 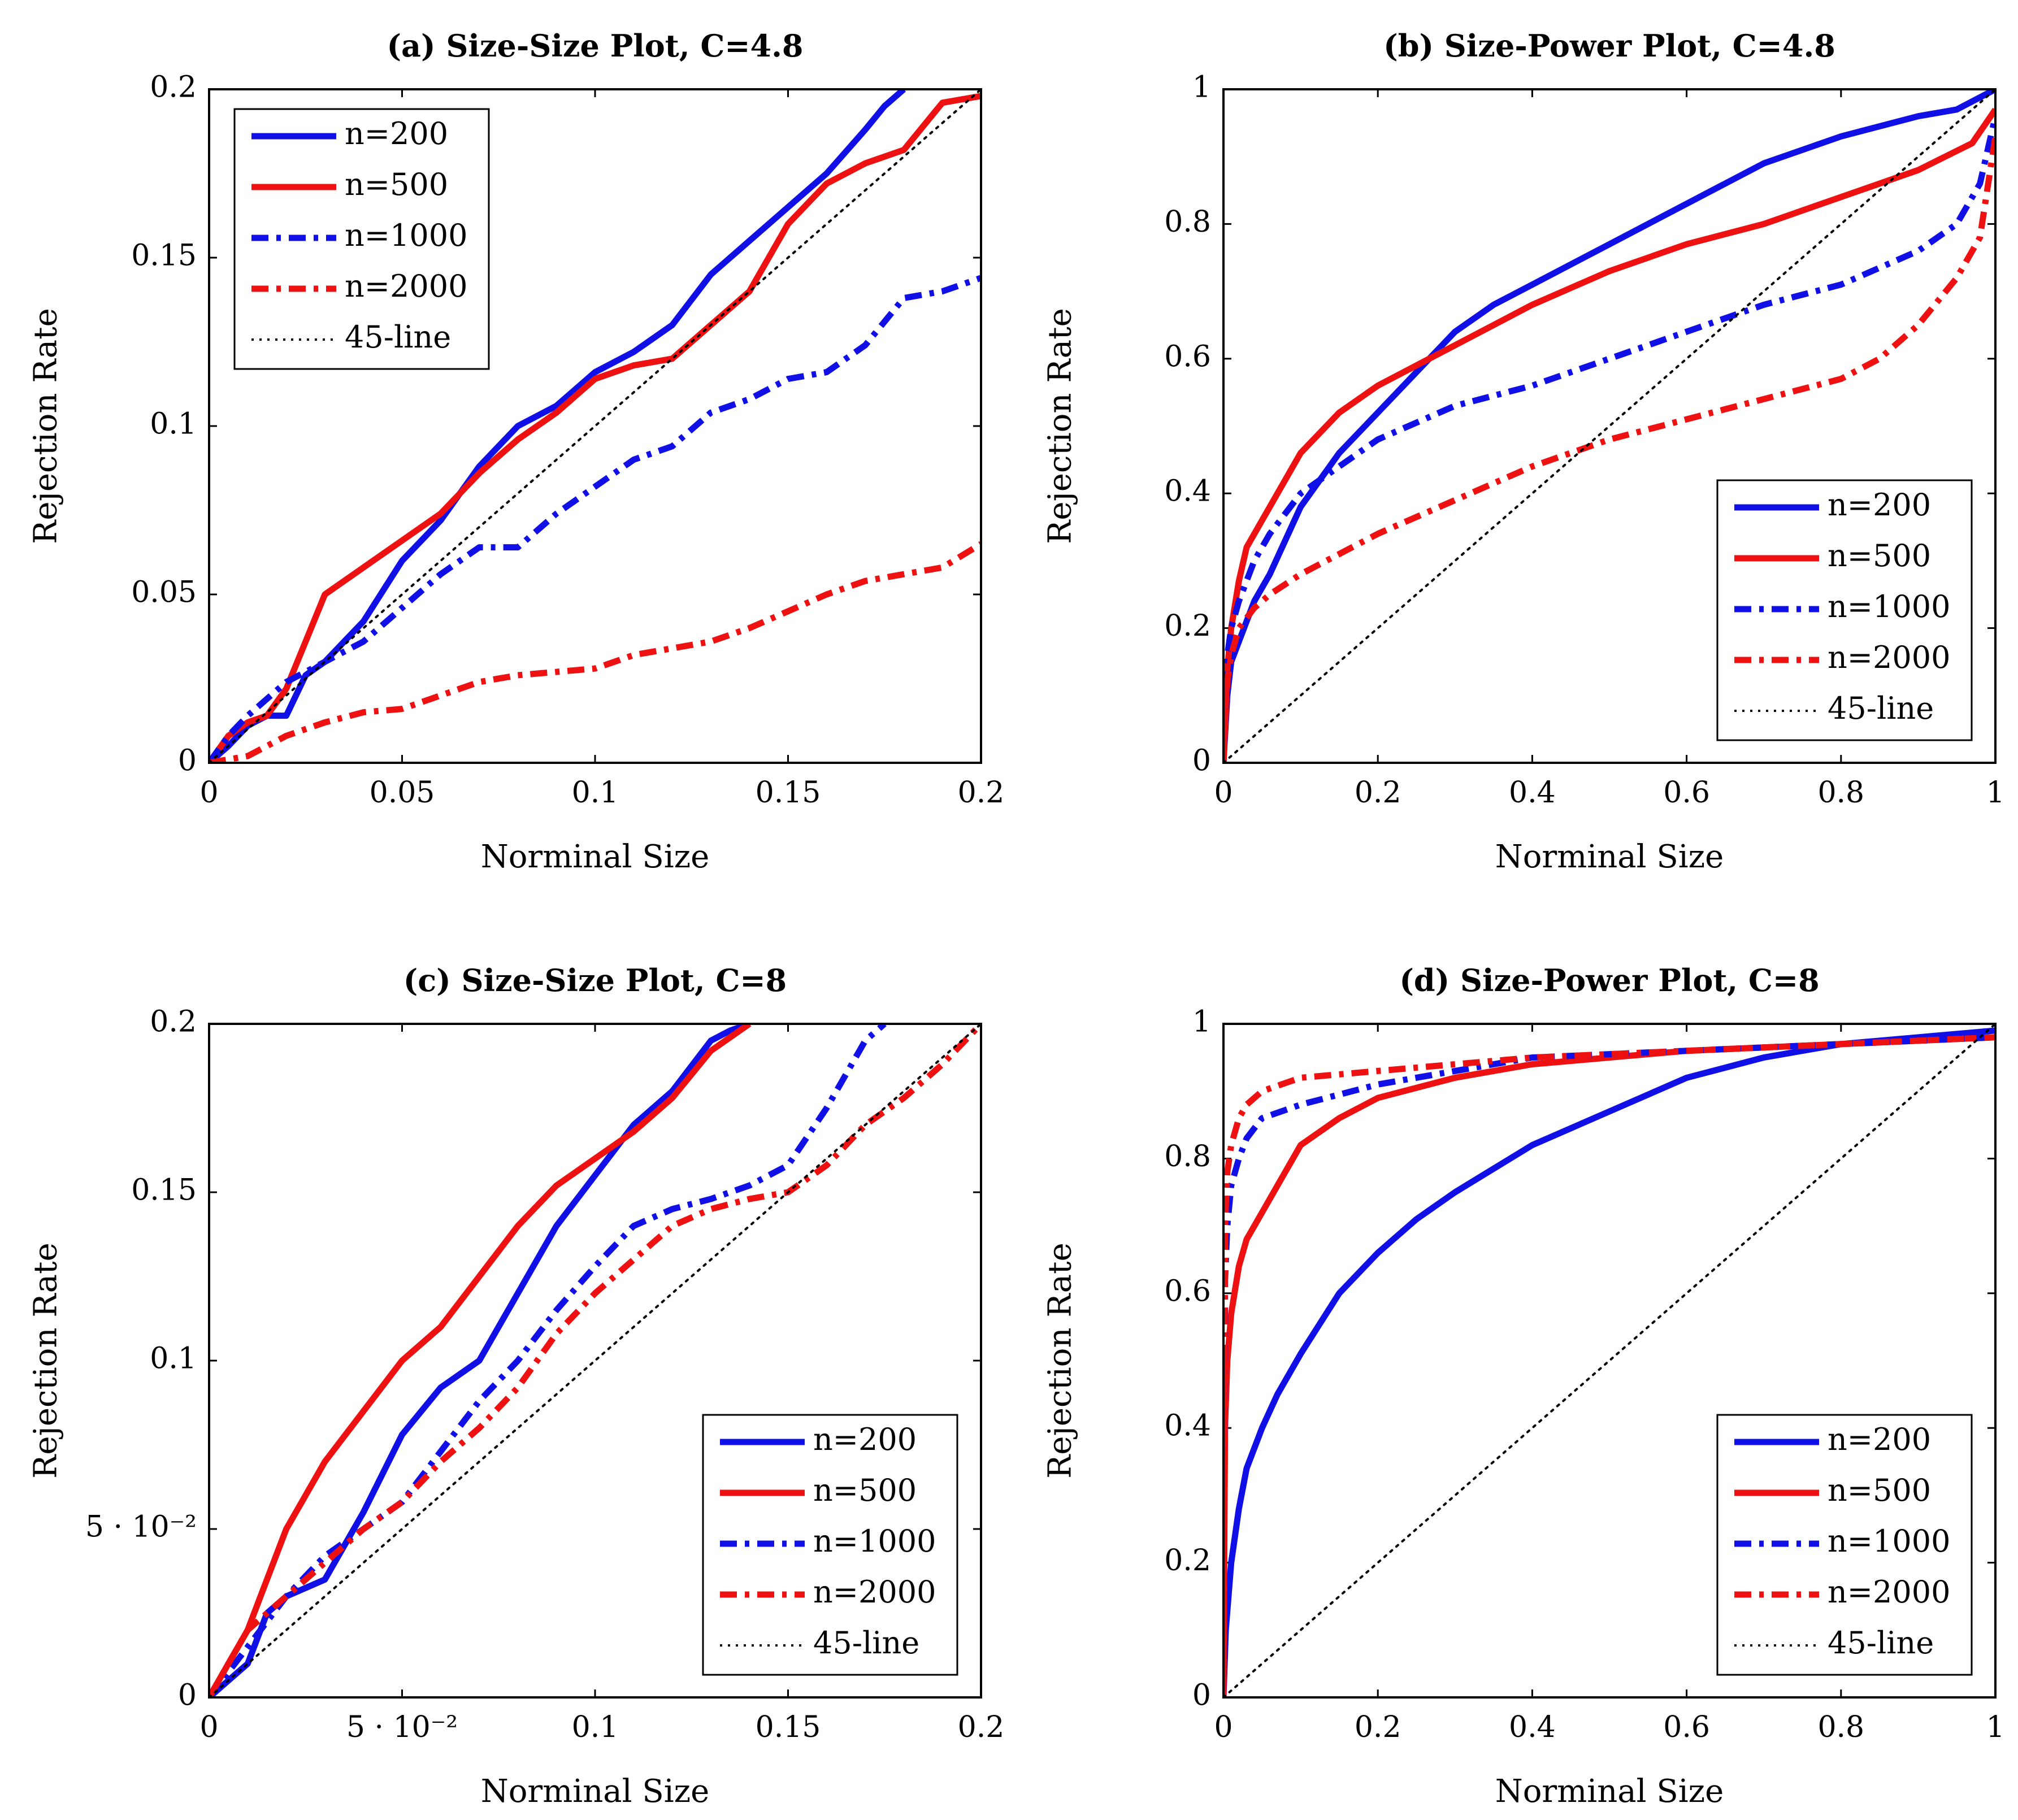 What do you see at coordinates (595, 980) in the screenshot?
I see `chart-title: (c) Size-Size Plot, C=8` at bounding box center [595, 980].